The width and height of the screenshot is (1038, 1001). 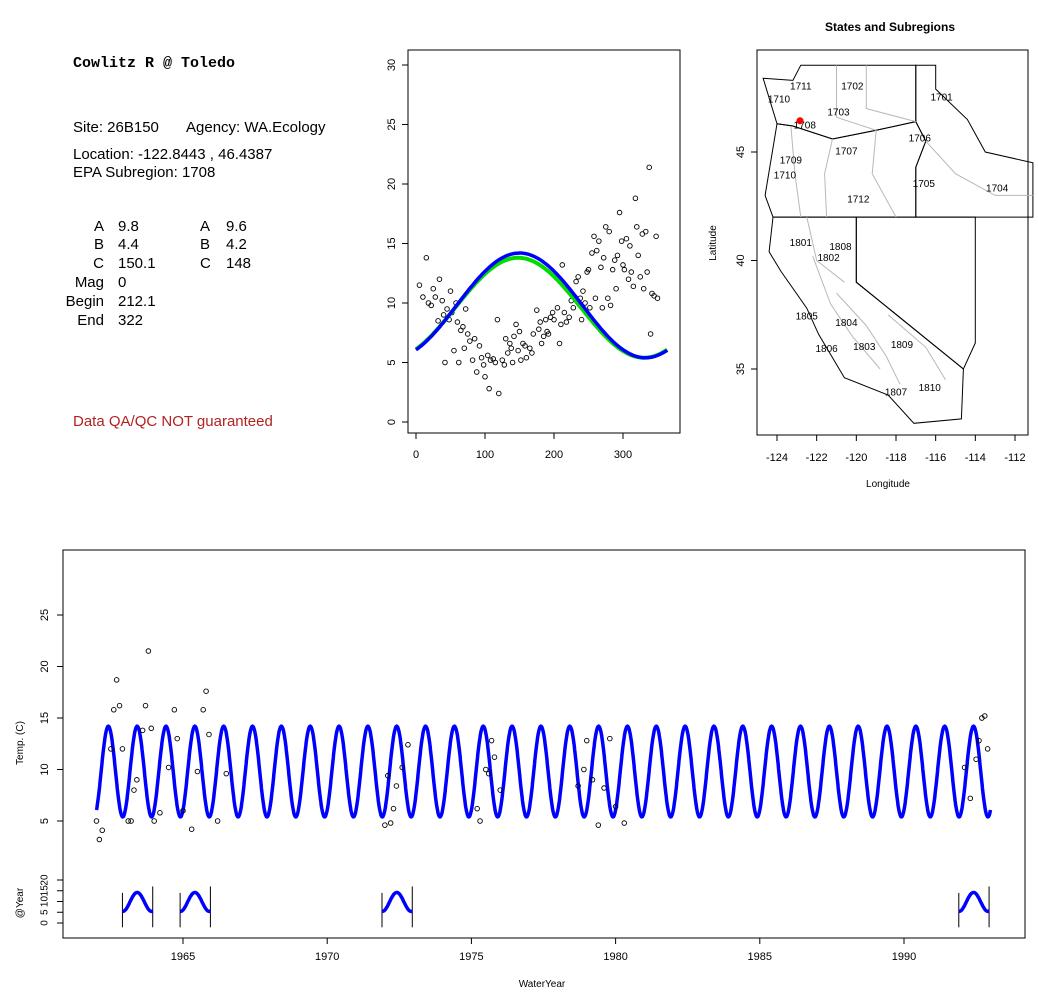 I want to click on subplot-y-label: @Year, so click(x=20, y=902).